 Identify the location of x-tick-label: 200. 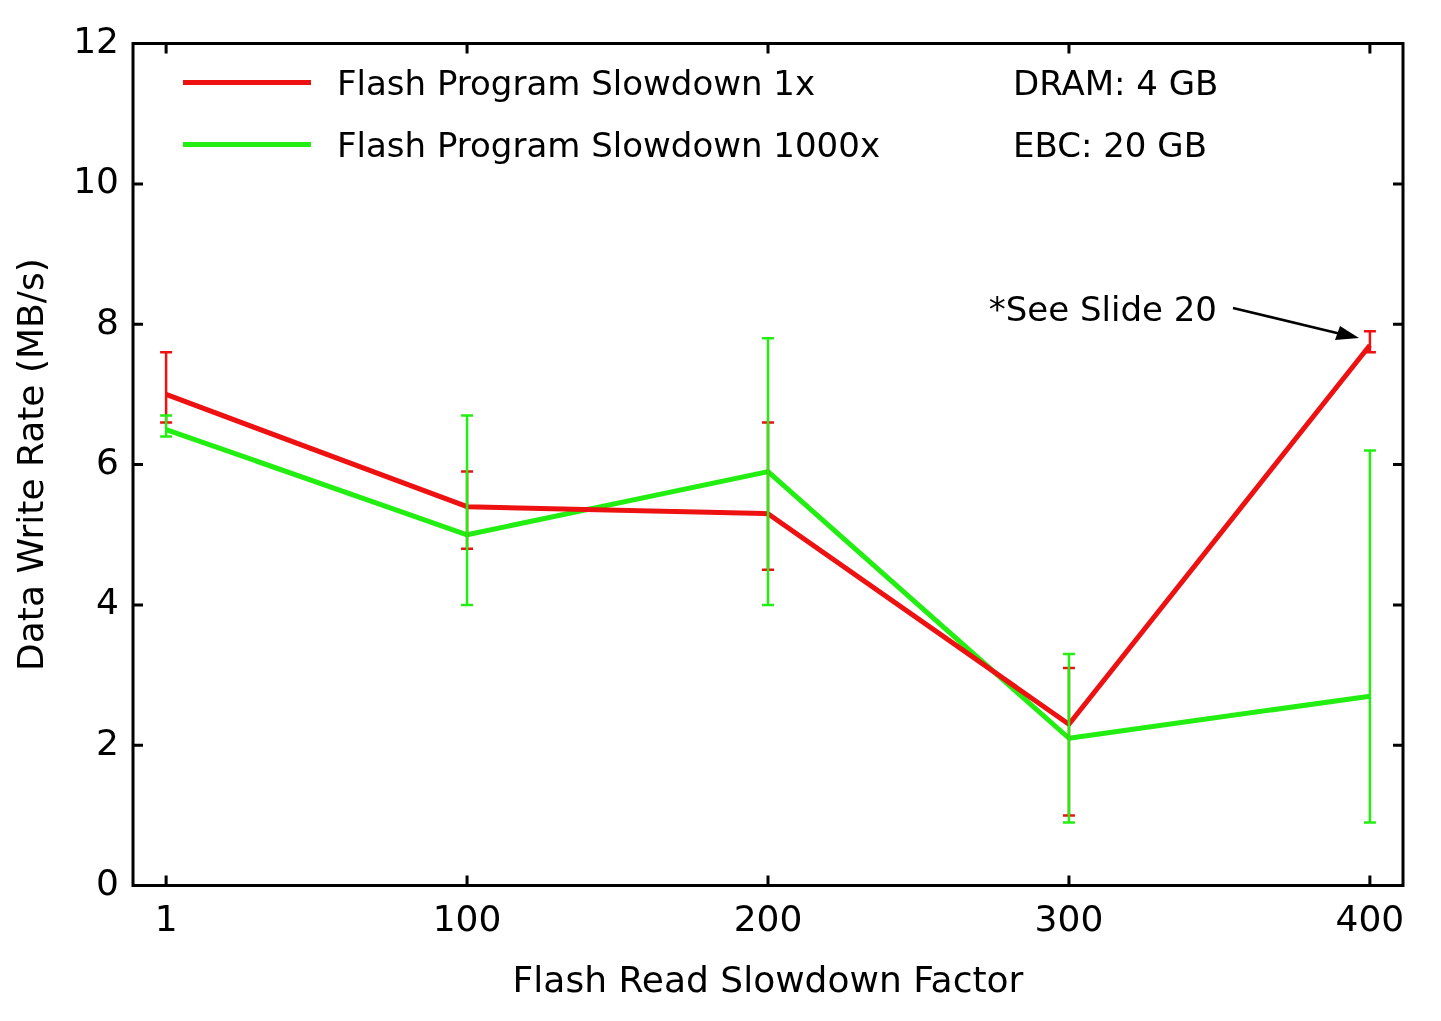
(768, 918).